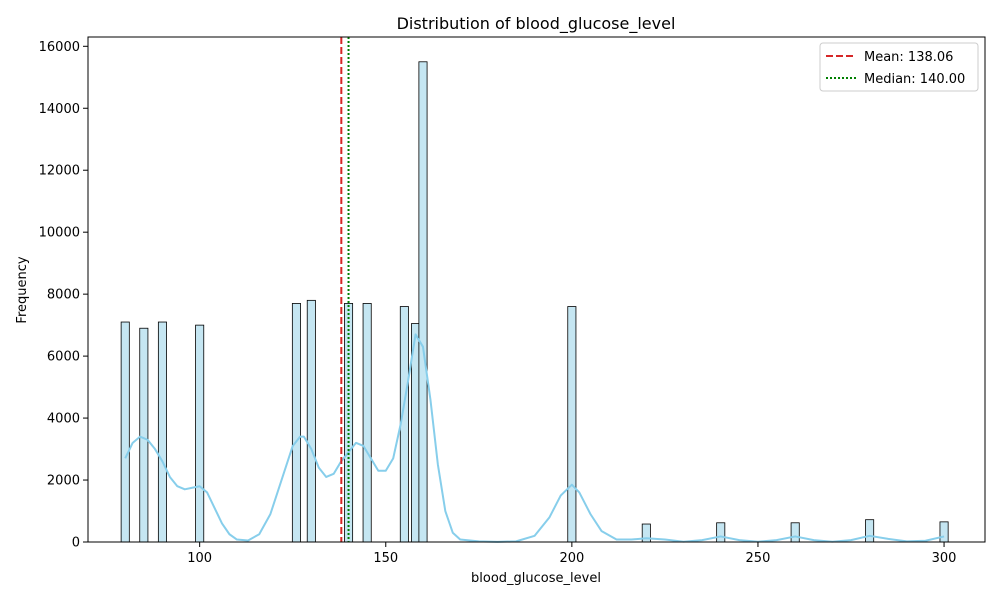  I want to click on x-tick-label: 300, so click(944, 558).